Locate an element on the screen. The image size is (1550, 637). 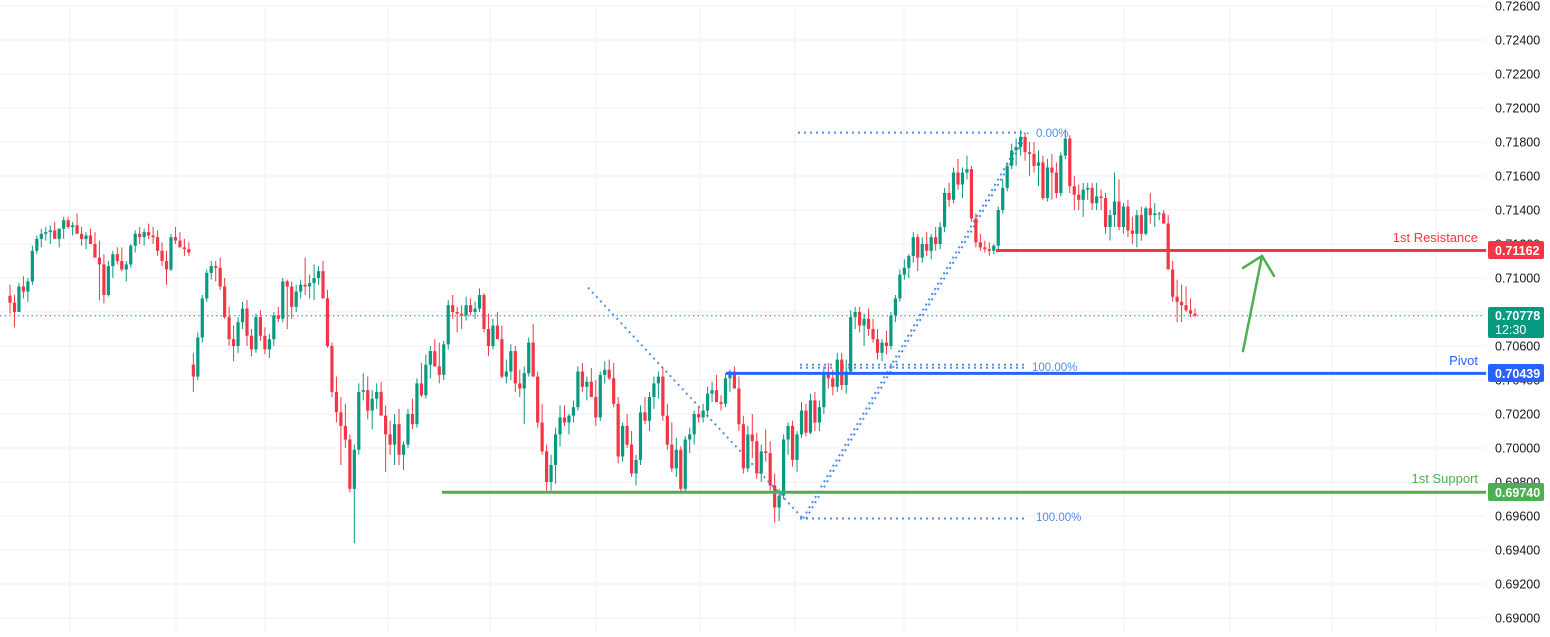
resistance-price-value: 0.71162 is located at coordinates (1517, 251).